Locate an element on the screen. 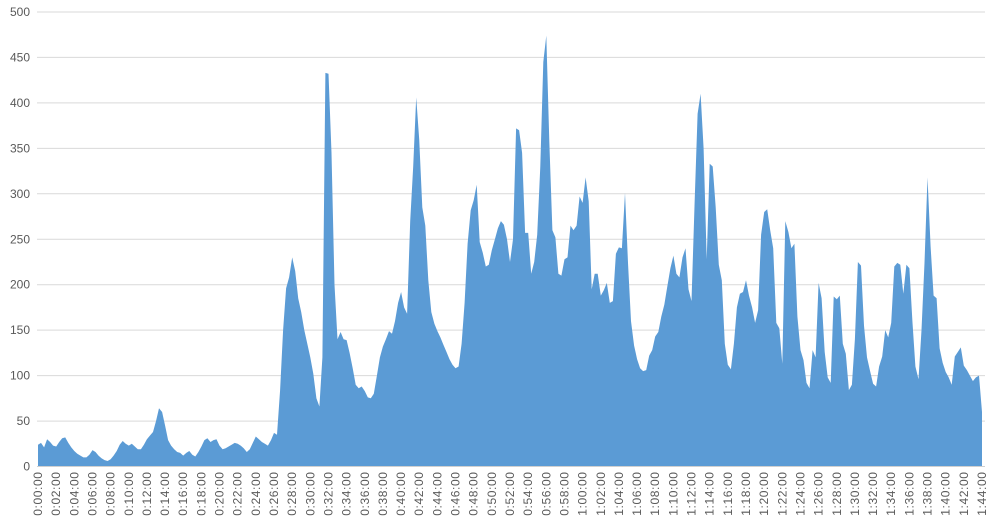 This screenshot has width=994, height=531. x-axis-label: 0:18:00 is located at coordinates (201, 494).